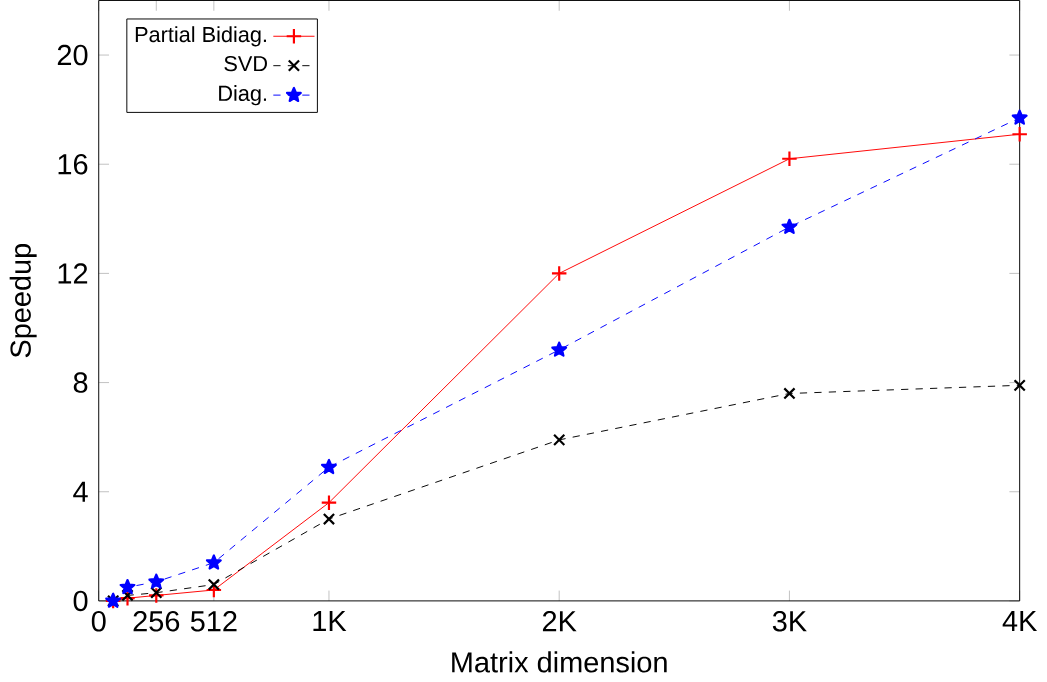 The image size is (1047, 682). Describe the element at coordinates (213, 621) in the screenshot. I see `x-tick-label: 512` at that location.